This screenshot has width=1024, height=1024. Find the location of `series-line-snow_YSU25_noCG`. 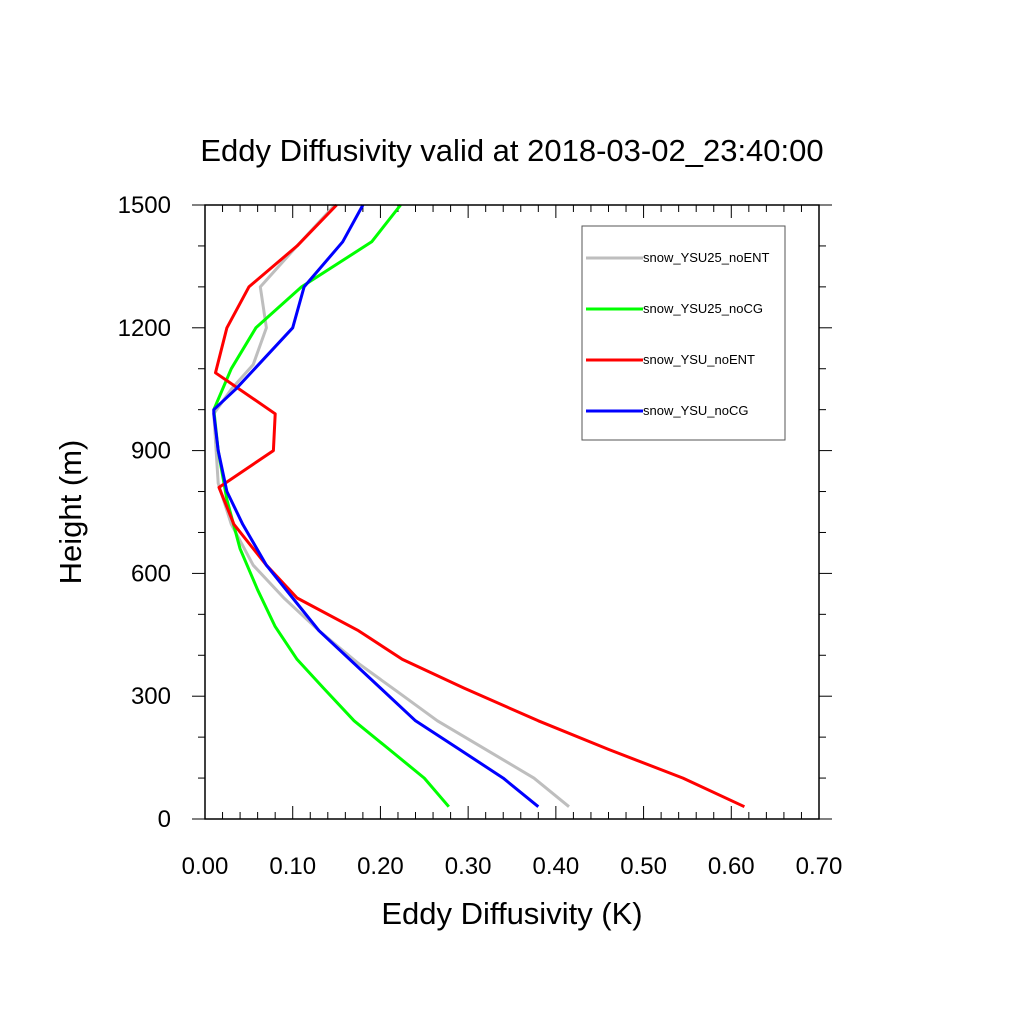

series-line-snow_YSU25_noCG is located at coordinates (331, 506).